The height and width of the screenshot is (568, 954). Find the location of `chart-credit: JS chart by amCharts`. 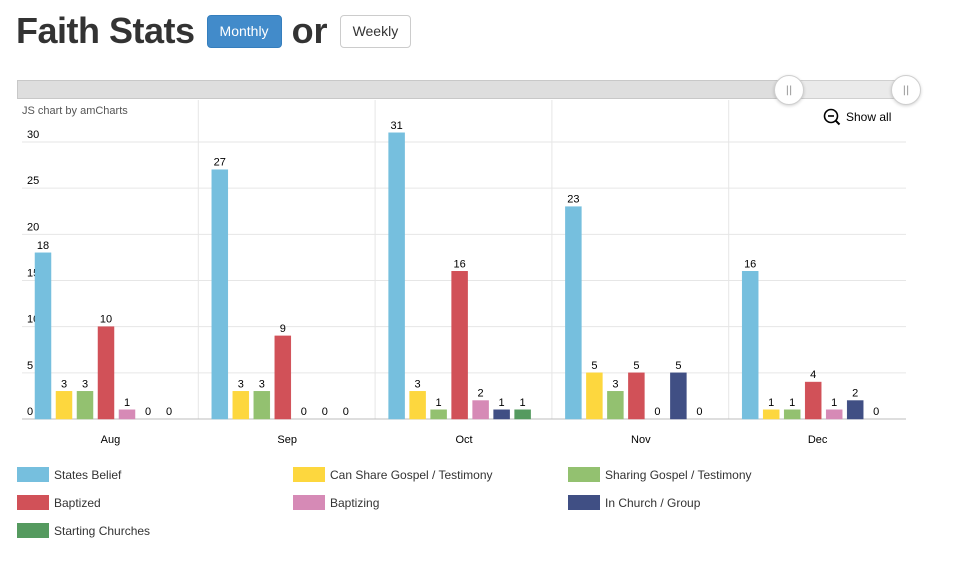

chart-credit: JS chart by amCharts is located at coordinates (75, 111).